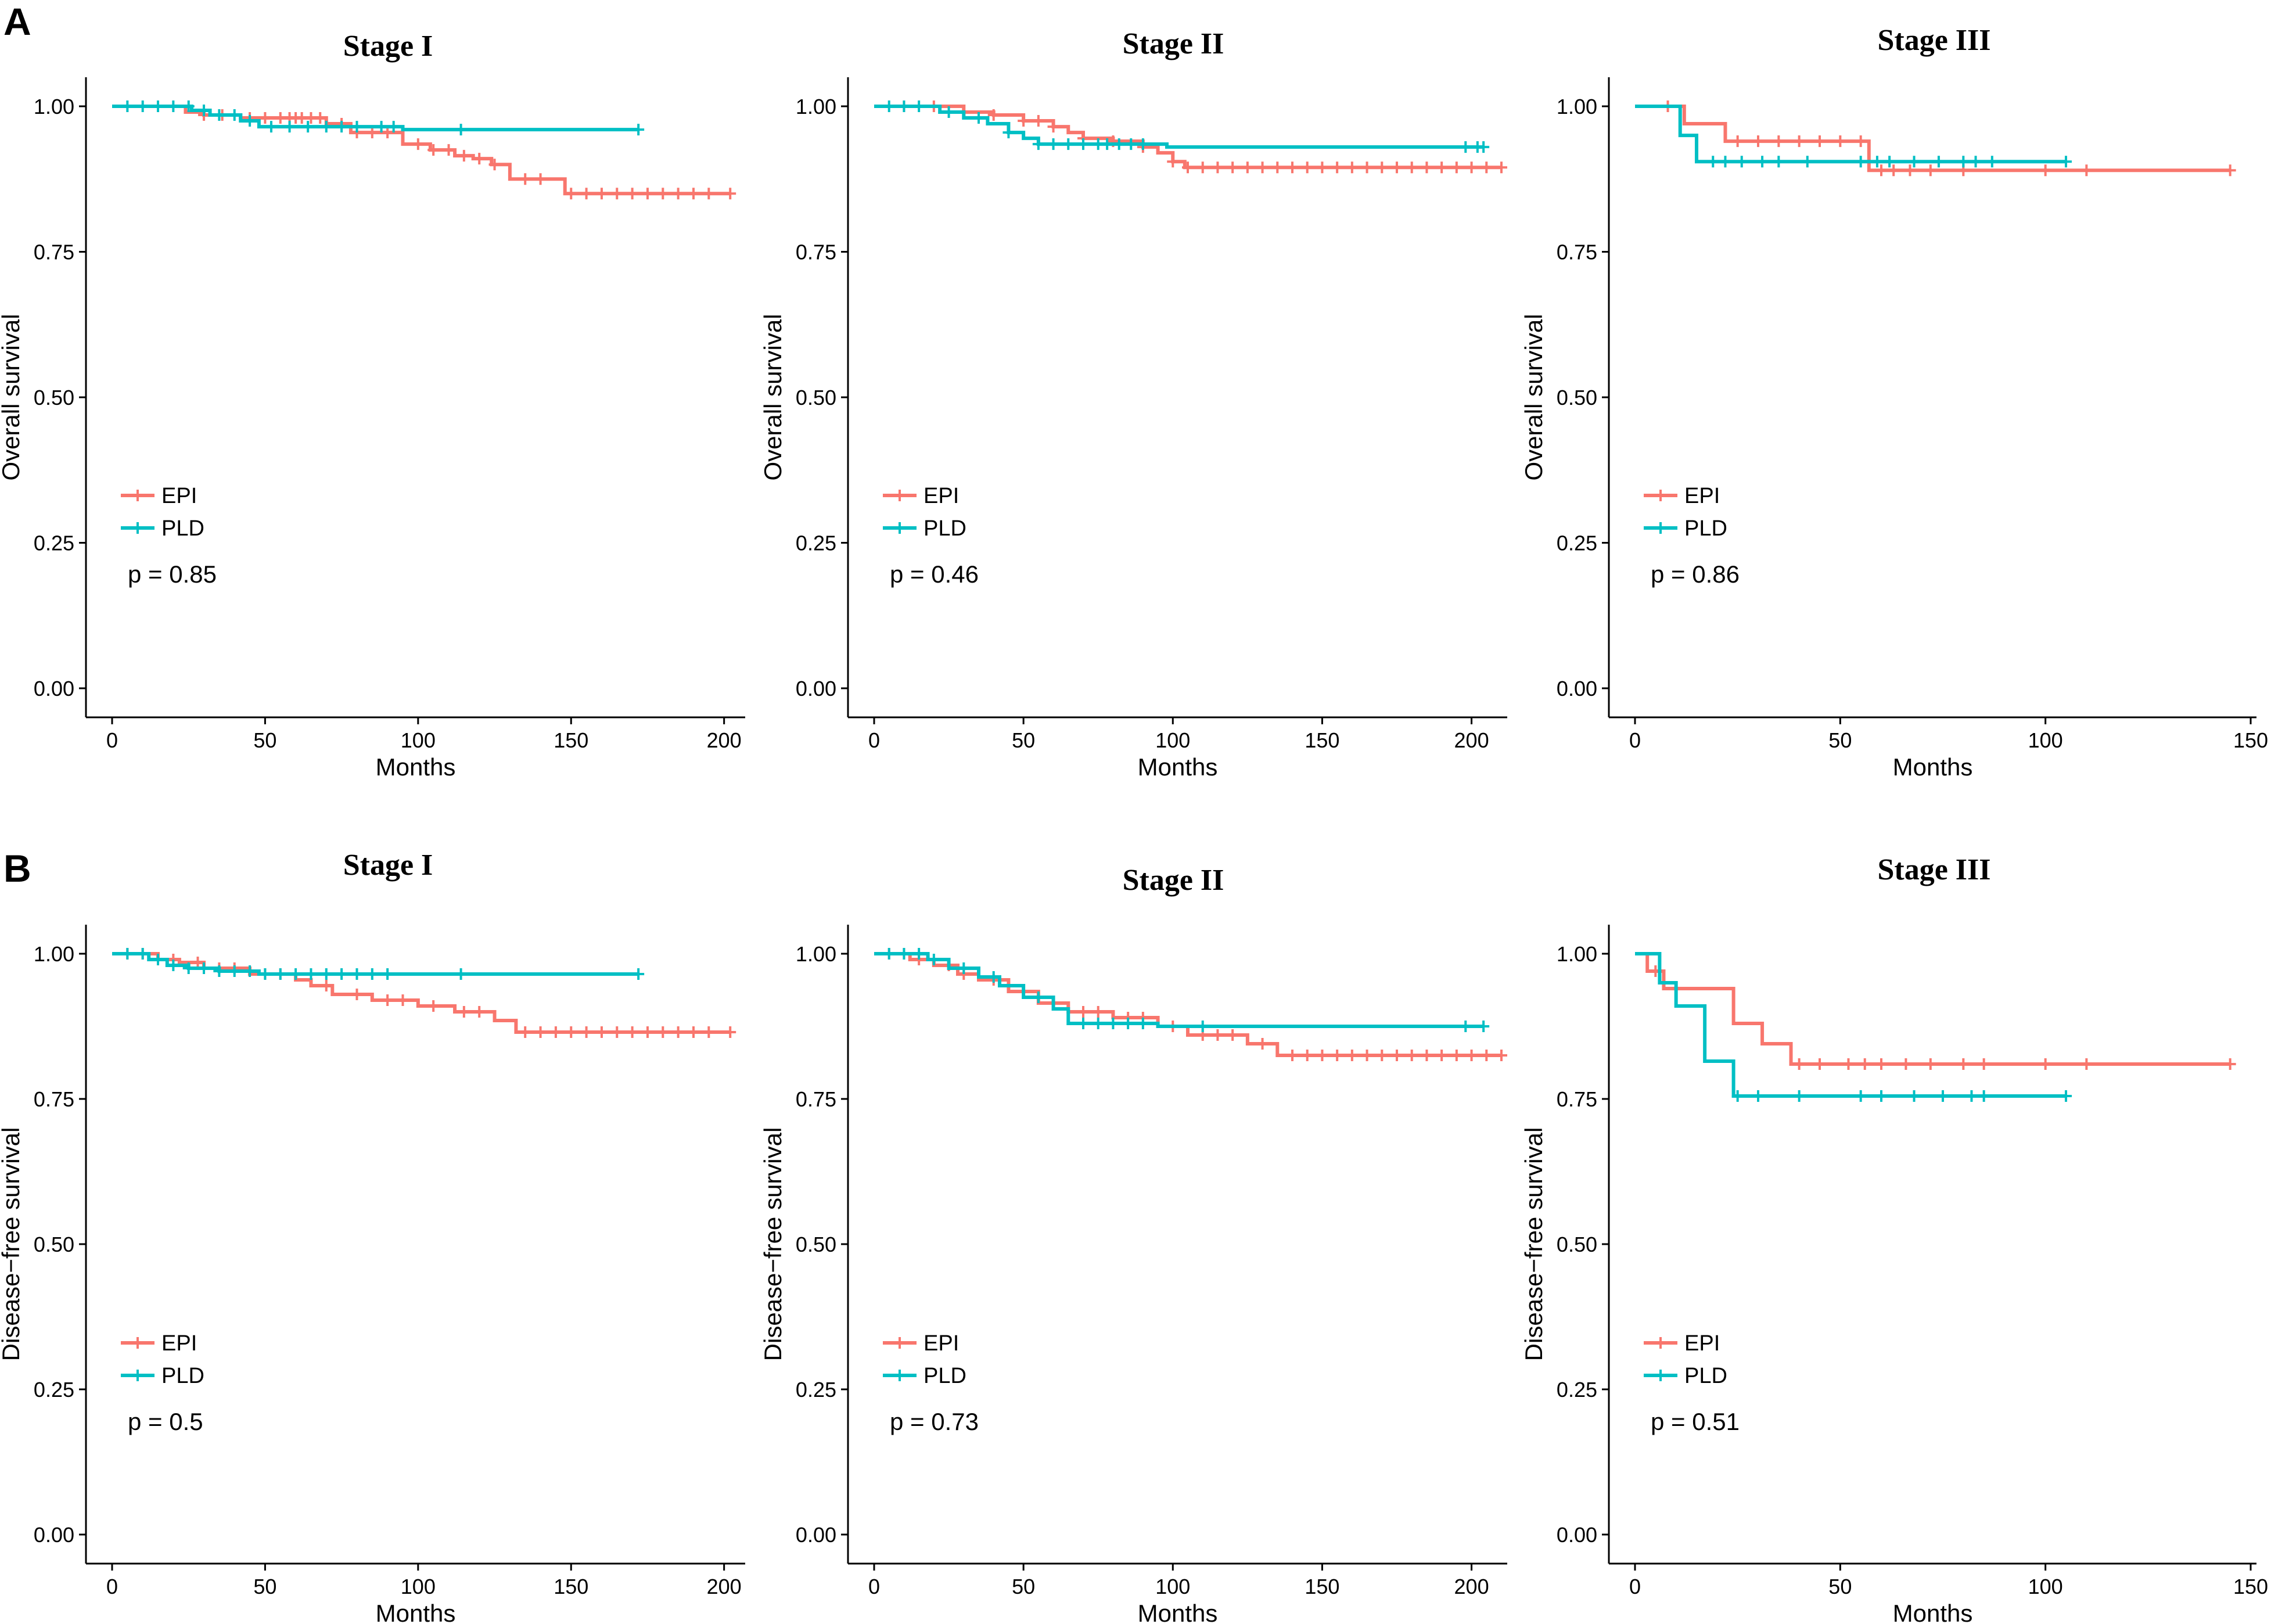 This screenshot has height=1624, width=2271. What do you see at coordinates (816, 543) in the screenshot?
I see `y-tick-label: 0.25` at bounding box center [816, 543].